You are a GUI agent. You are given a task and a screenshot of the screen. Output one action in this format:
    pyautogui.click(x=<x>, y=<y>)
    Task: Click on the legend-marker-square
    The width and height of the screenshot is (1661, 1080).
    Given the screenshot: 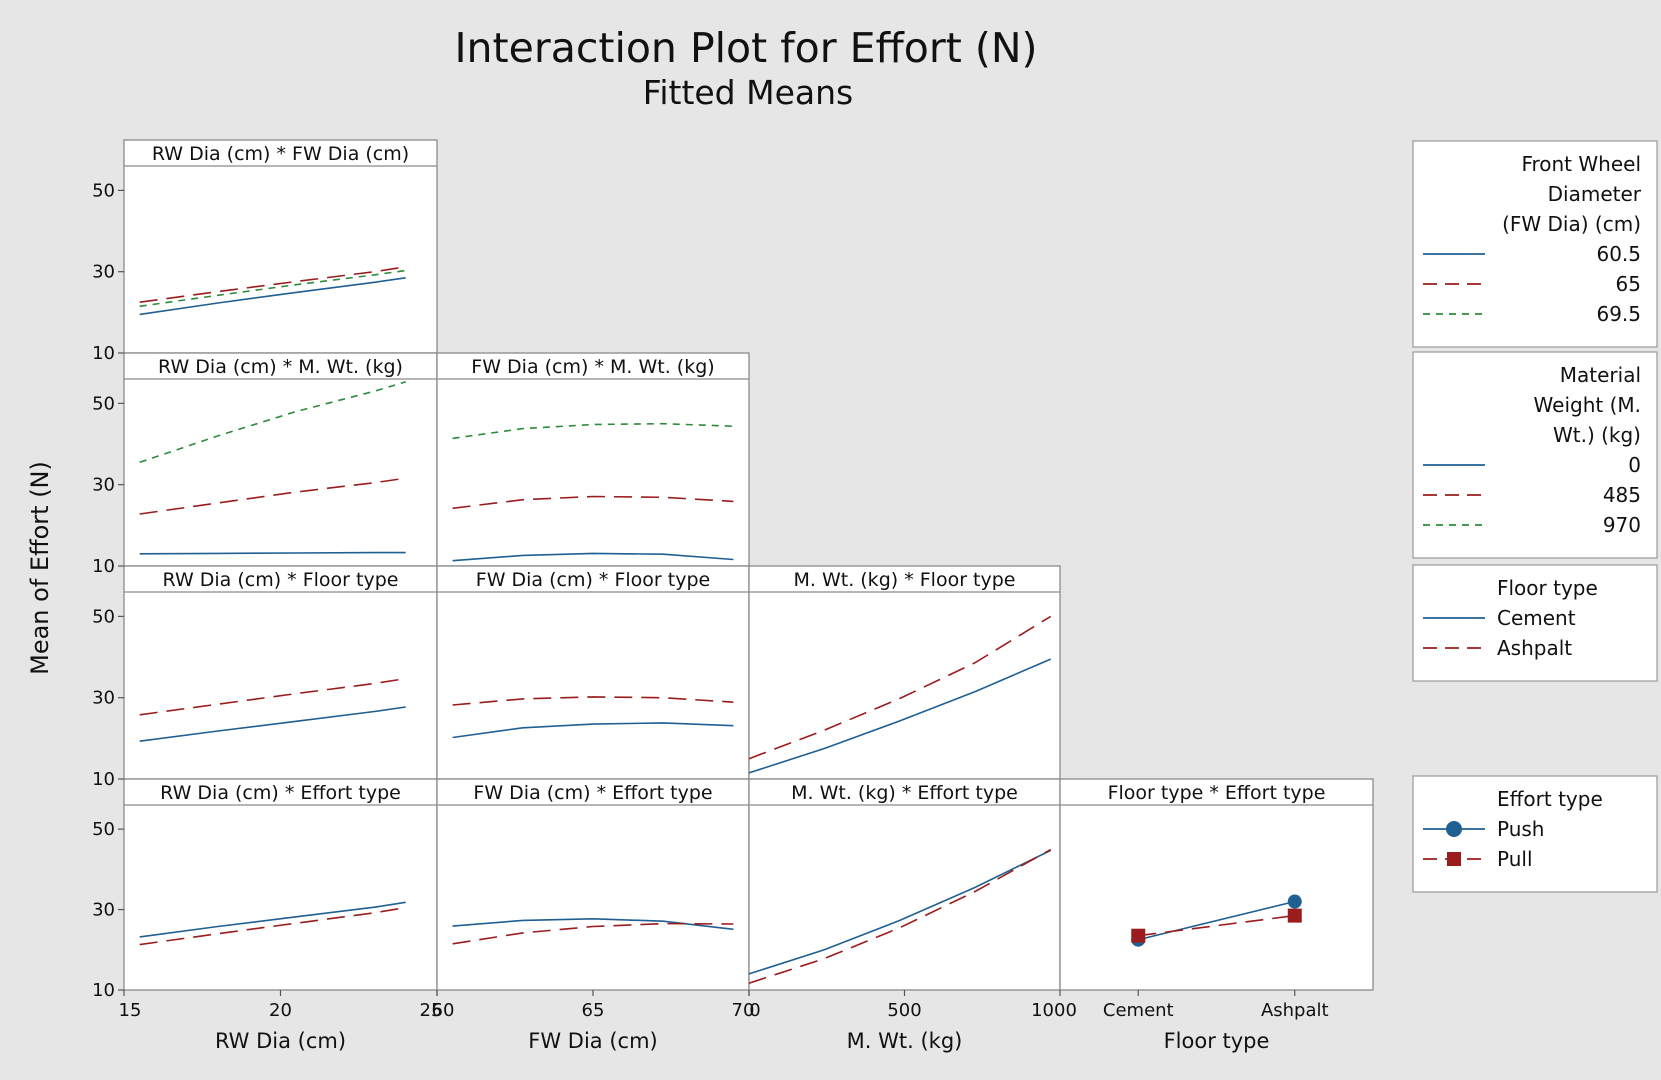 What is the action you would take?
    pyautogui.click(x=1454, y=859)
    